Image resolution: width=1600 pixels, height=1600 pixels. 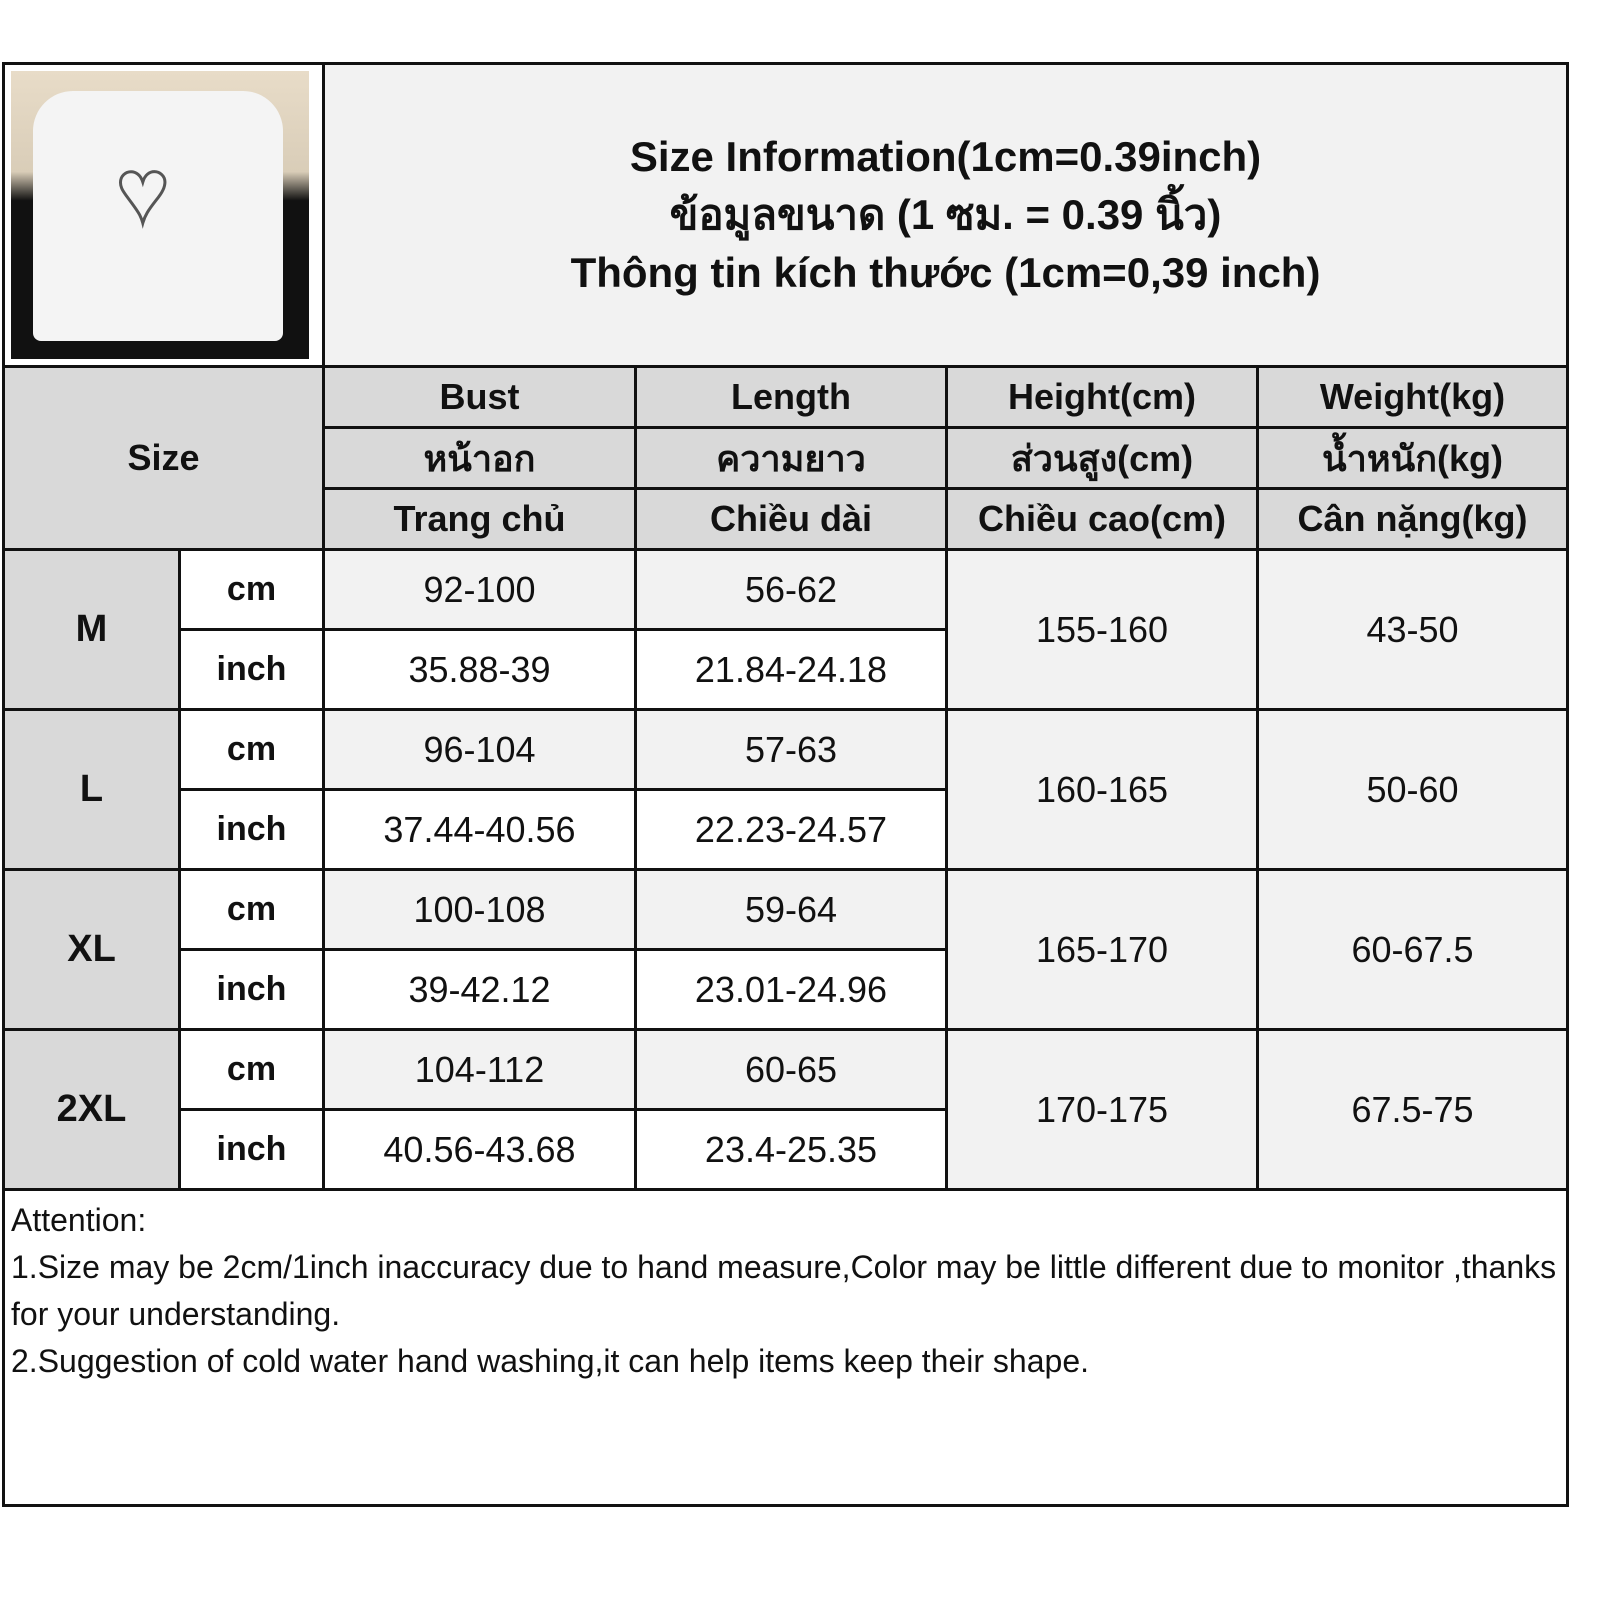 What do you see at coordinates (791, 589) in the screenshot?
I see `length-cm: 56-62` at bounding box center [791, 589].